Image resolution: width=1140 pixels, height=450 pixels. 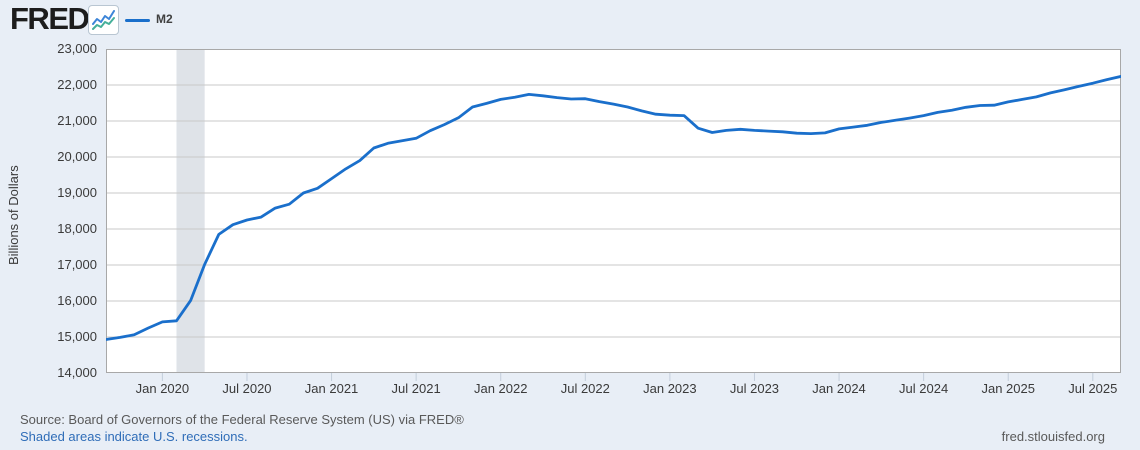 What do you see at coordinates (77, 264) in the screenshot?
I see `y-tick-label: 17,000` at bounding box center [77, 264].